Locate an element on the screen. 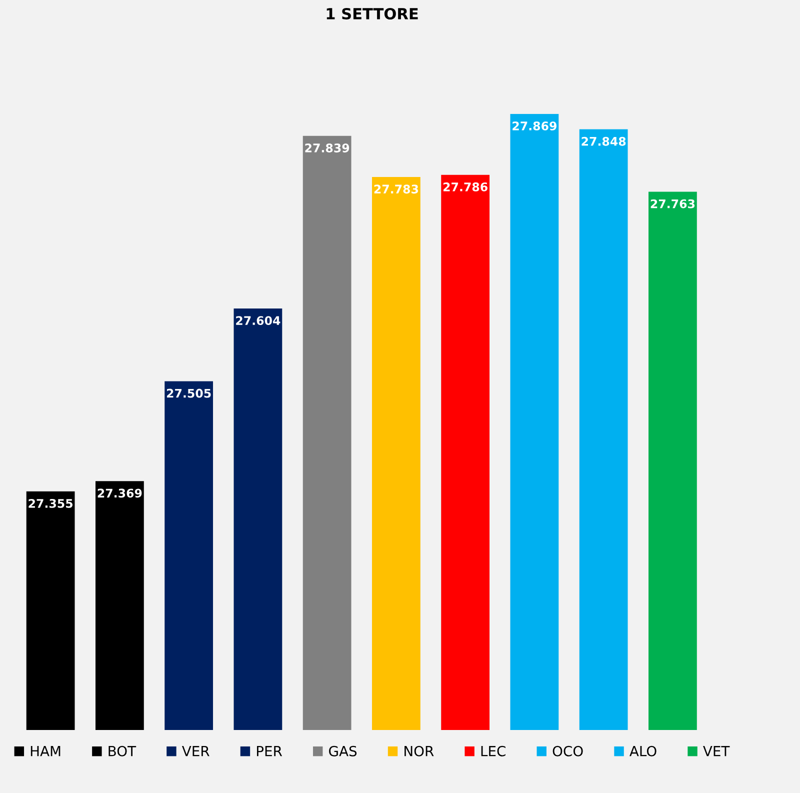 The image size is (800, 793). data-label: 27.848 is located at coordinates (604, 141).